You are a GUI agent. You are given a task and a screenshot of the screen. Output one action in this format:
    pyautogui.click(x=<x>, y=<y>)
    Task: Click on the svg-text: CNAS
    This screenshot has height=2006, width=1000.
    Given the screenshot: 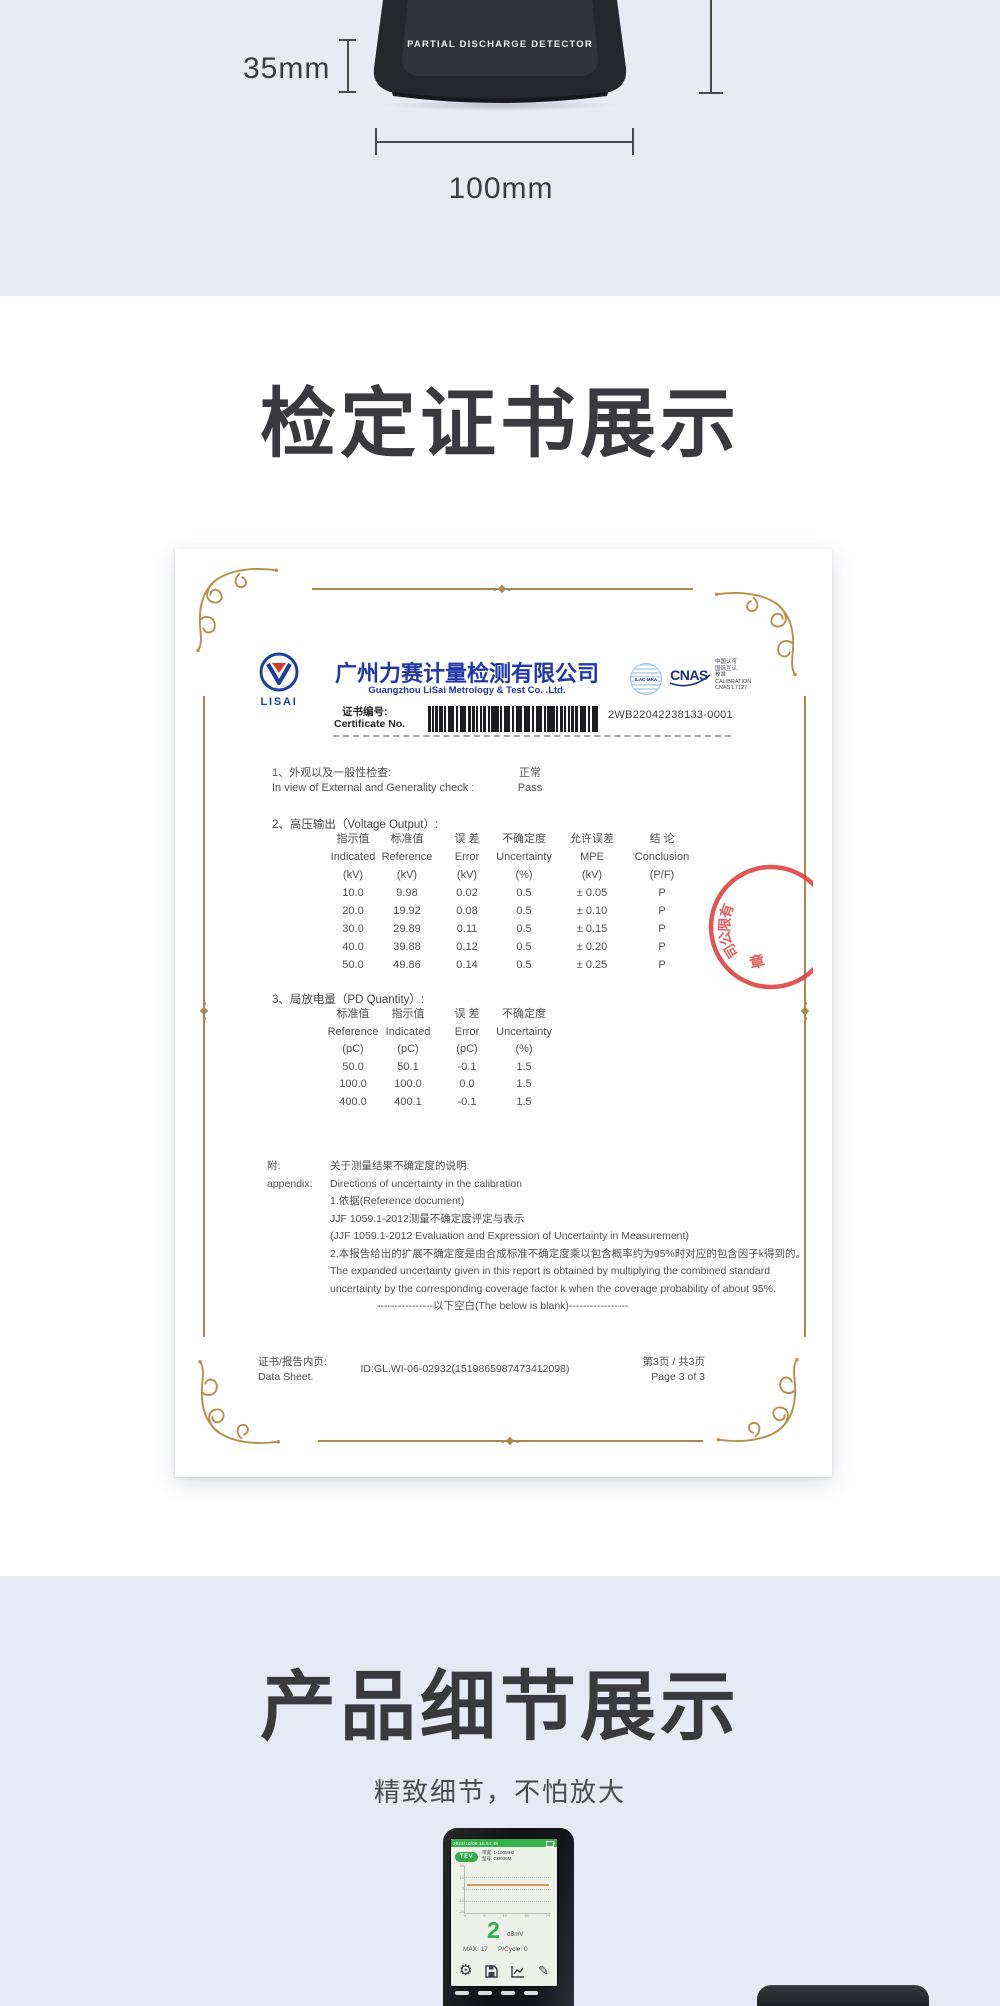 What is the action you would take?
    pyautogui.click(x=689, y=675)
    